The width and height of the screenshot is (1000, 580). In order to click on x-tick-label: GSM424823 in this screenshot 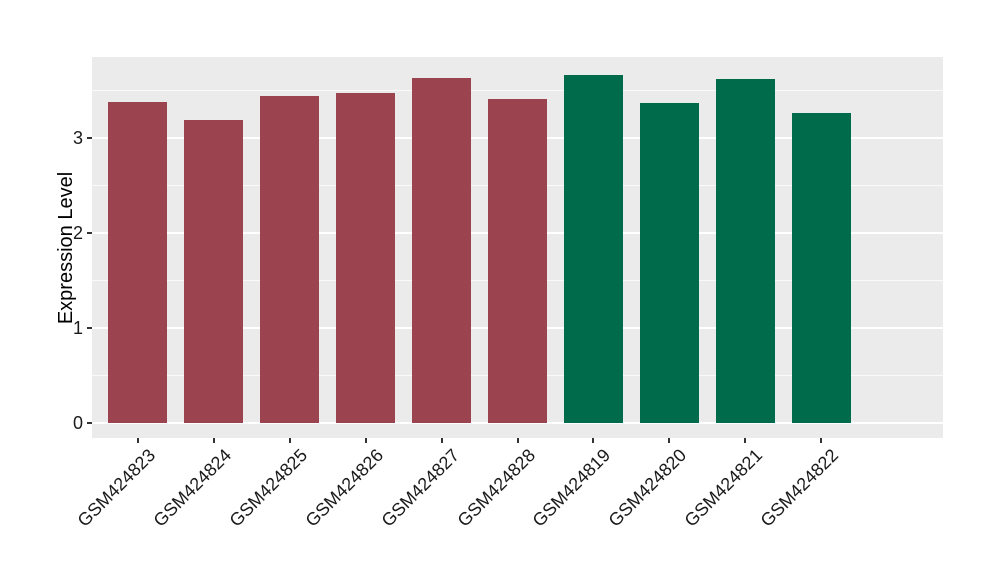, I will do `click(116, 488)`.